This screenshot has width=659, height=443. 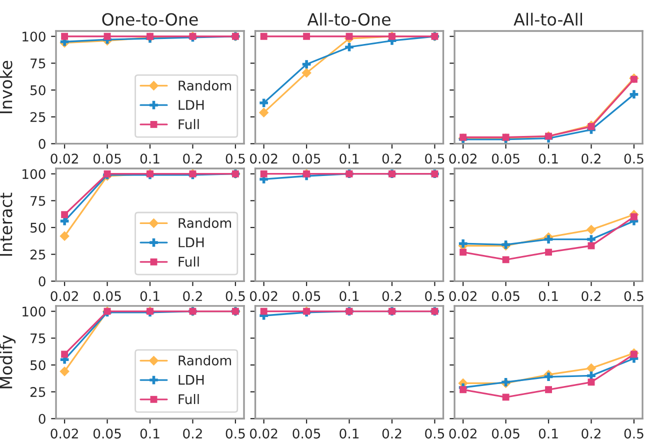 I want to click on chart-title: One-to-One, so click(x=150, y=19).